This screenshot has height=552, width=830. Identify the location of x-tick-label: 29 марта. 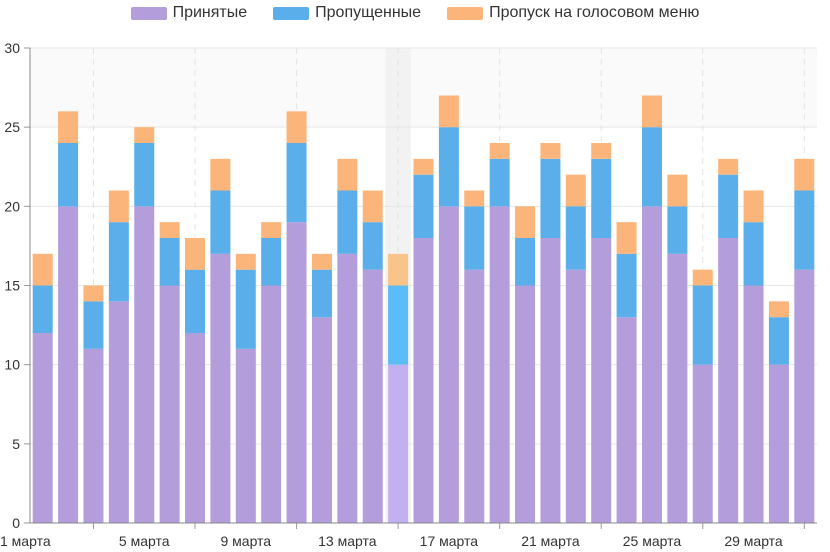
(753, 541).